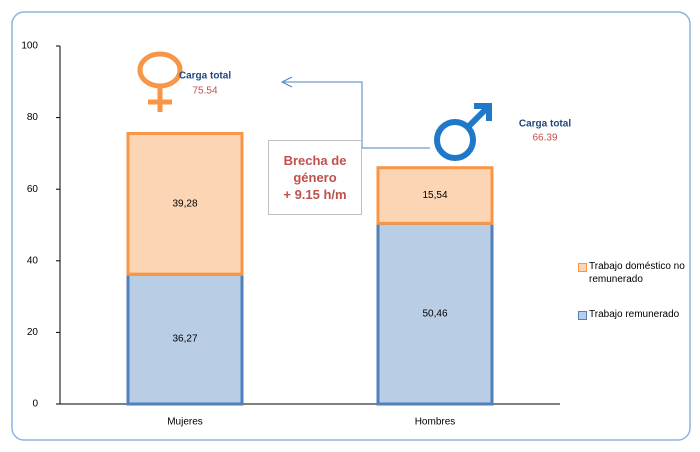 This screenshot has width=700, height=452. Describe the element at coordinates (435, 422) in the screenshot. I see `x-tick-label: Hombres` at that location.